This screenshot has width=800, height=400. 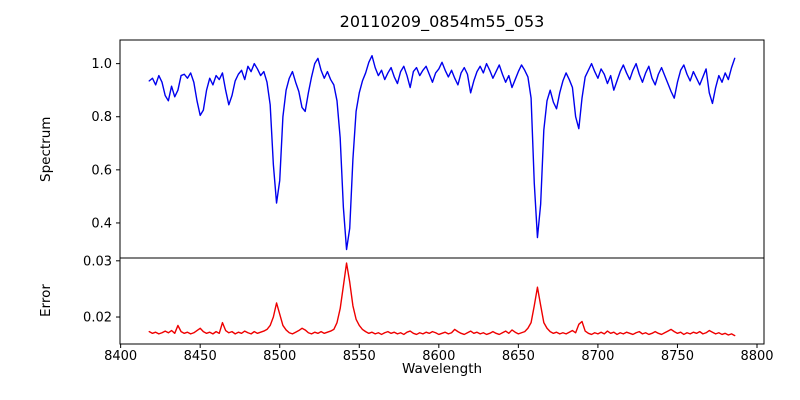 I want to click on x-tick-label: 8700, so click(x=597, y=356).